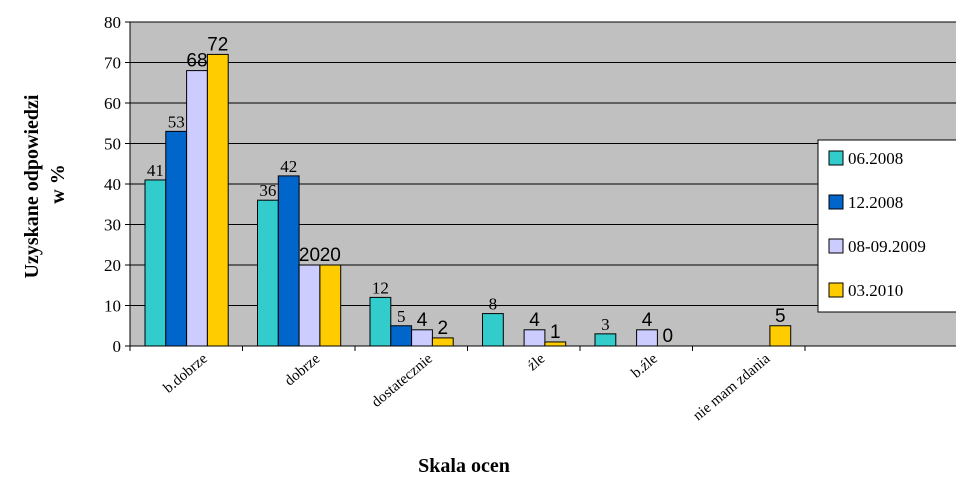 The height and width of the screenshot is (477, 956). What do you see at coordinates (303, 370) in the screenshot?
I see `x-category-label: dobrze` at bounding box center [303, 370].